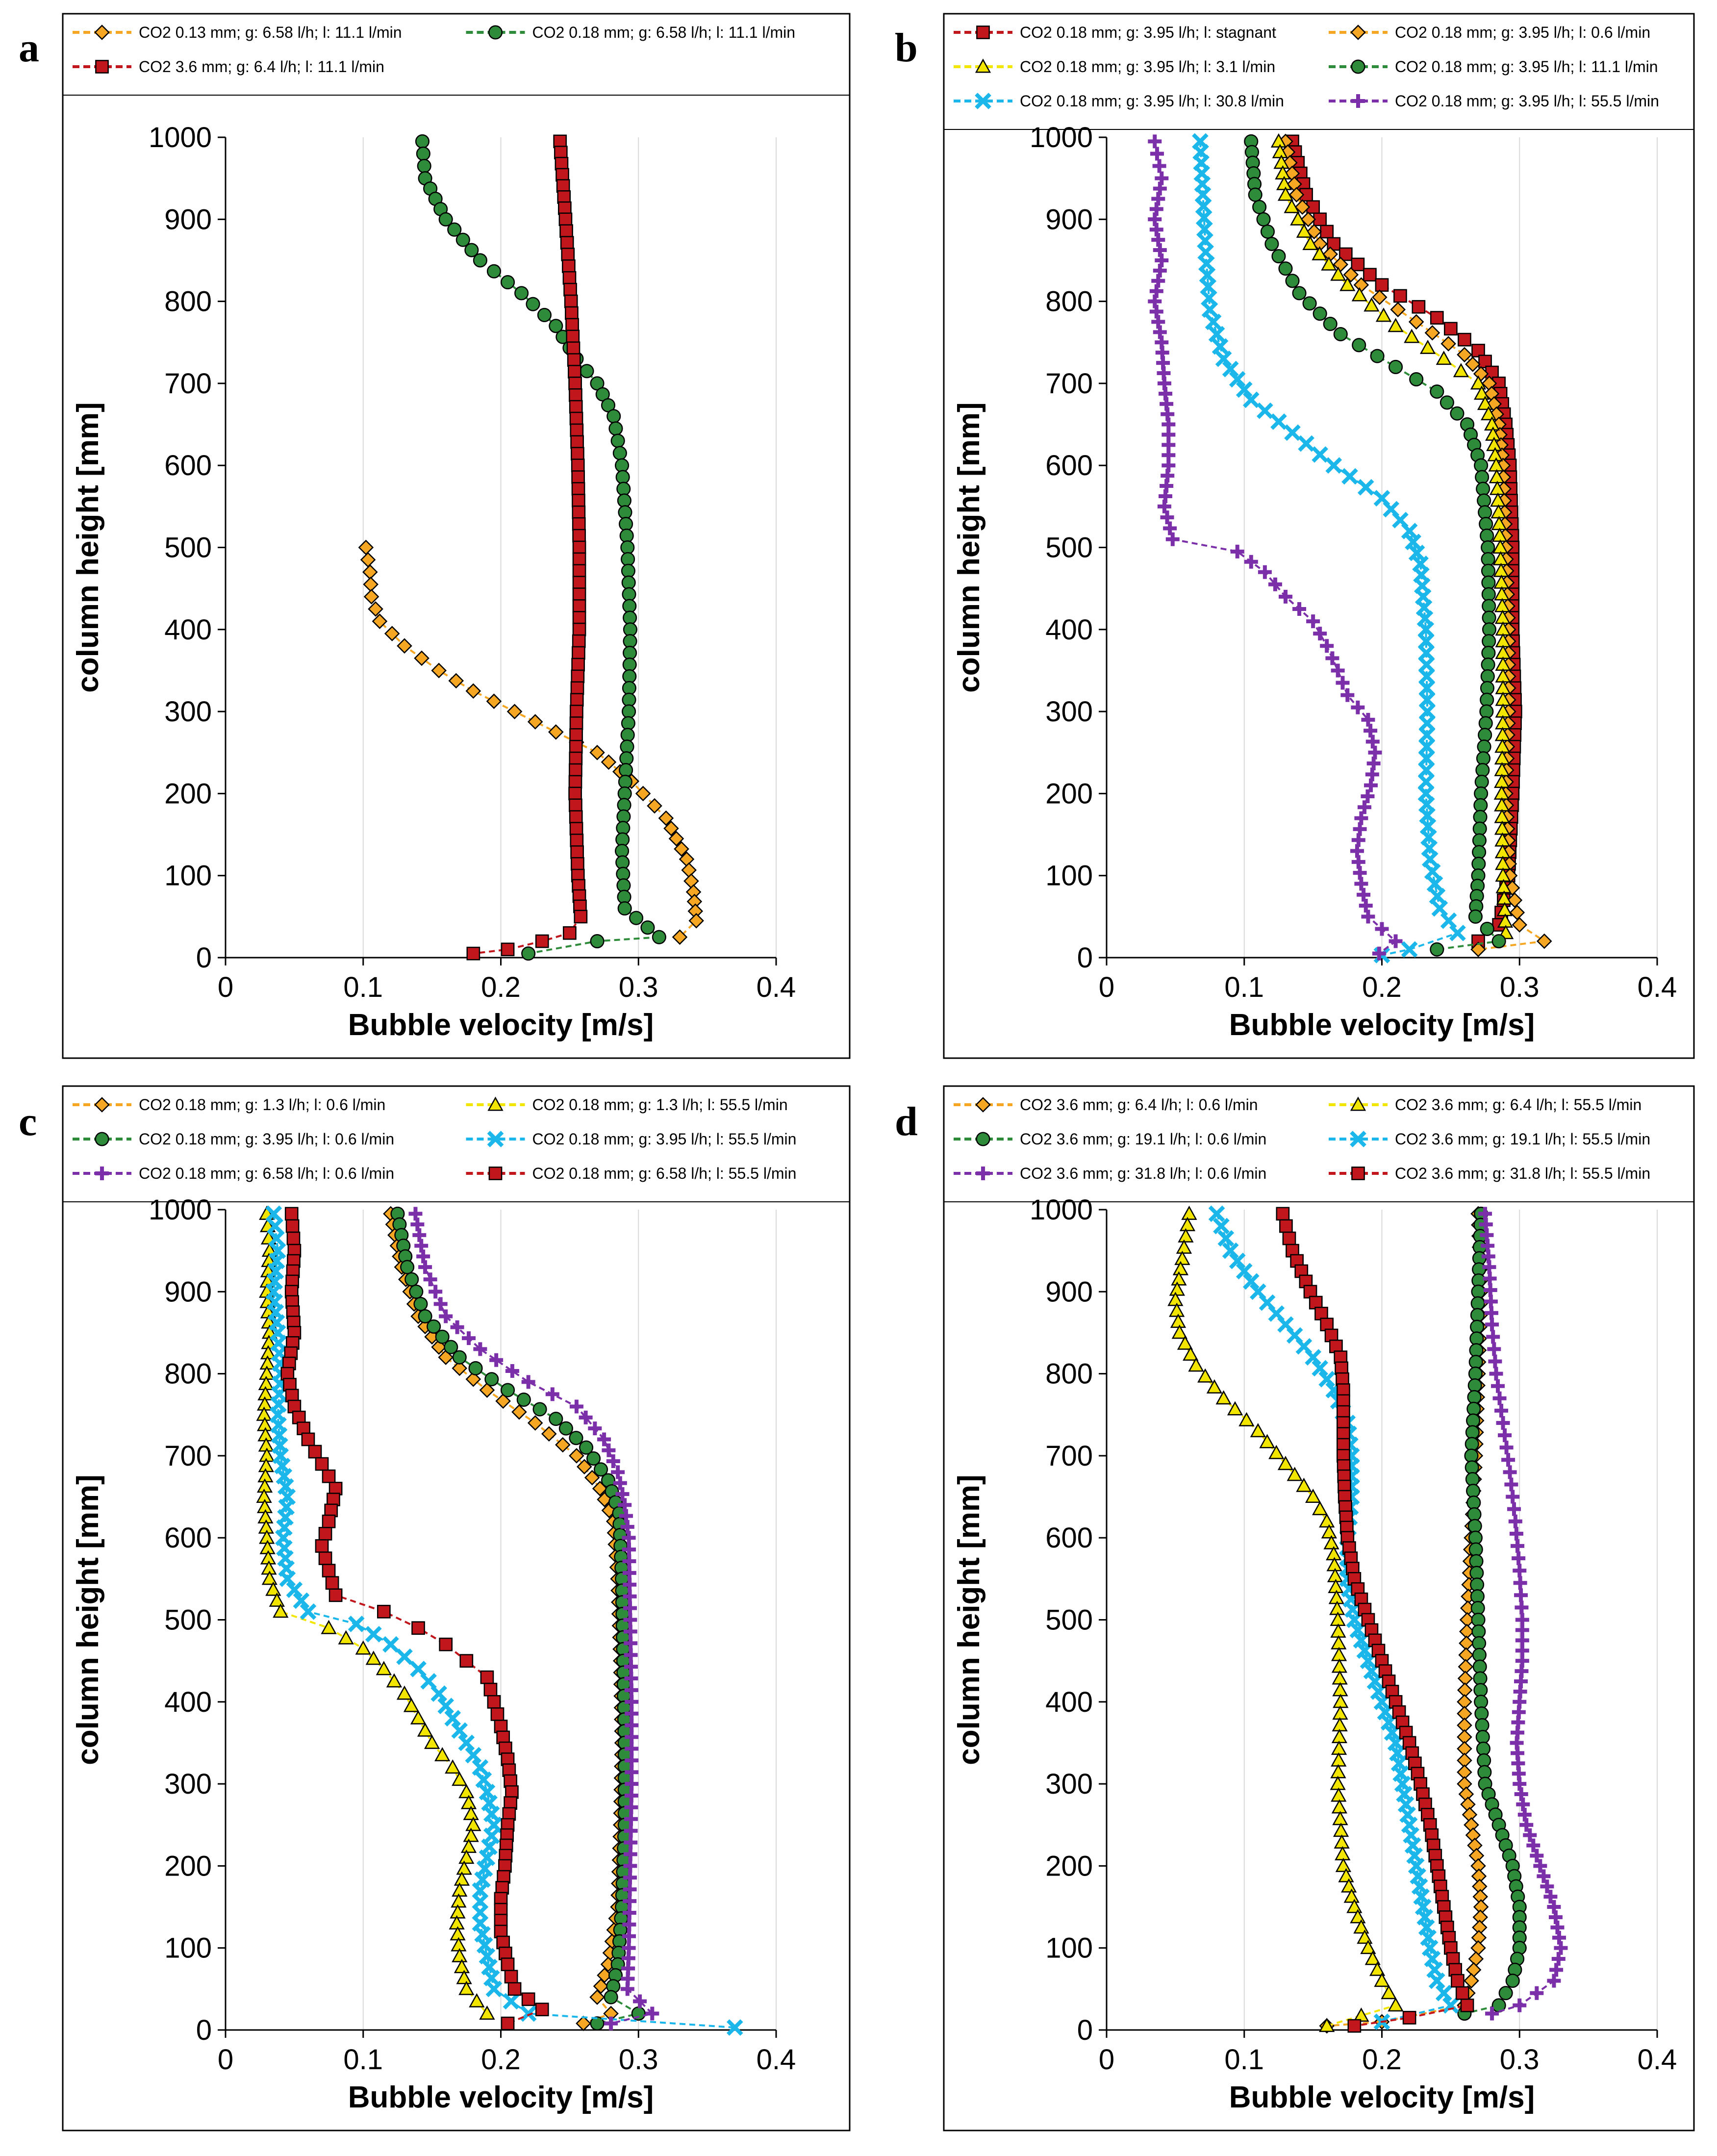 The height and width of the screenshot is (2156, 1717). Describe the element at coordinates (638, 2060) in the screenshot. I see `x-tick-label: 0.3` at that location.